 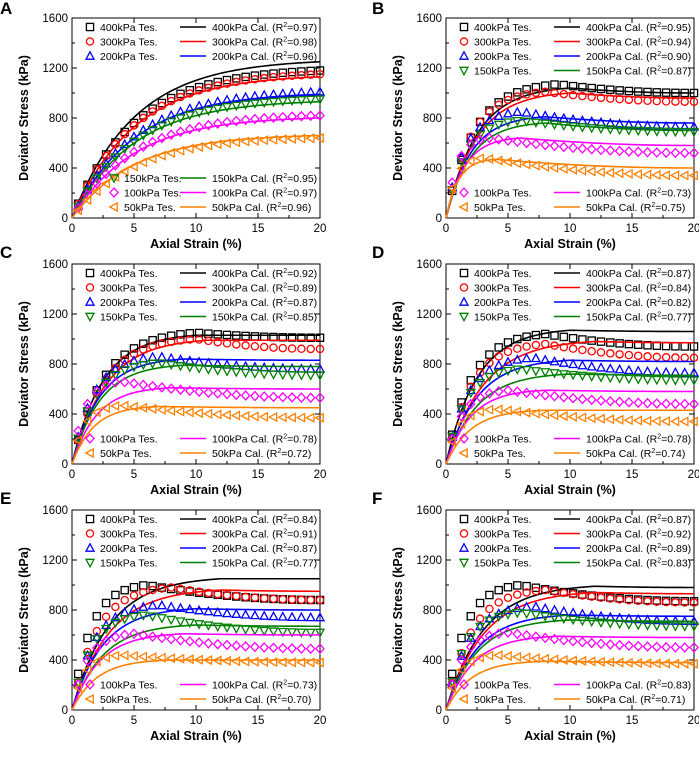 I want to click on calc-line-200kPa, so click(x=569, y=167).